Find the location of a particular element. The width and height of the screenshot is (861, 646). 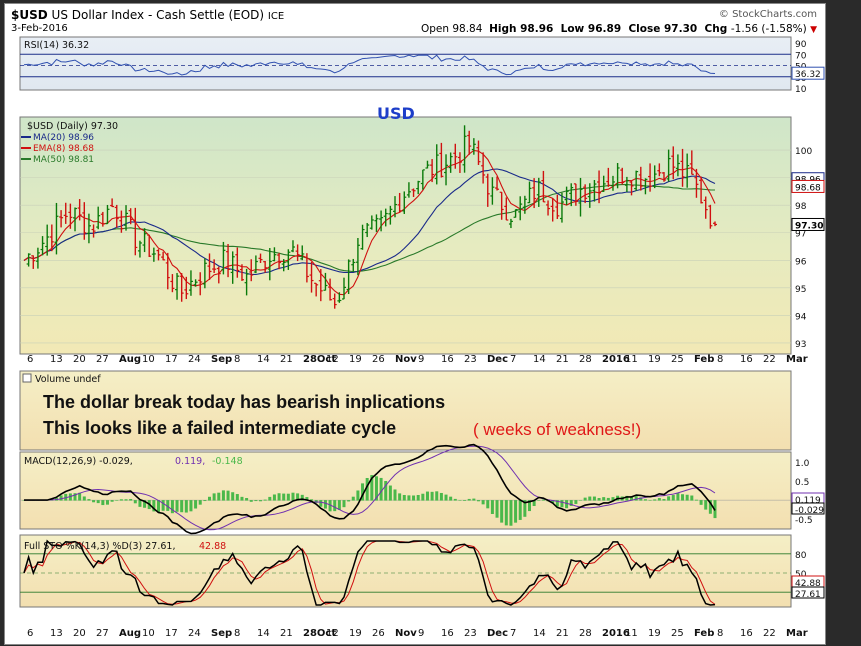

volume-checkbox is located at coordinates (27, 378).